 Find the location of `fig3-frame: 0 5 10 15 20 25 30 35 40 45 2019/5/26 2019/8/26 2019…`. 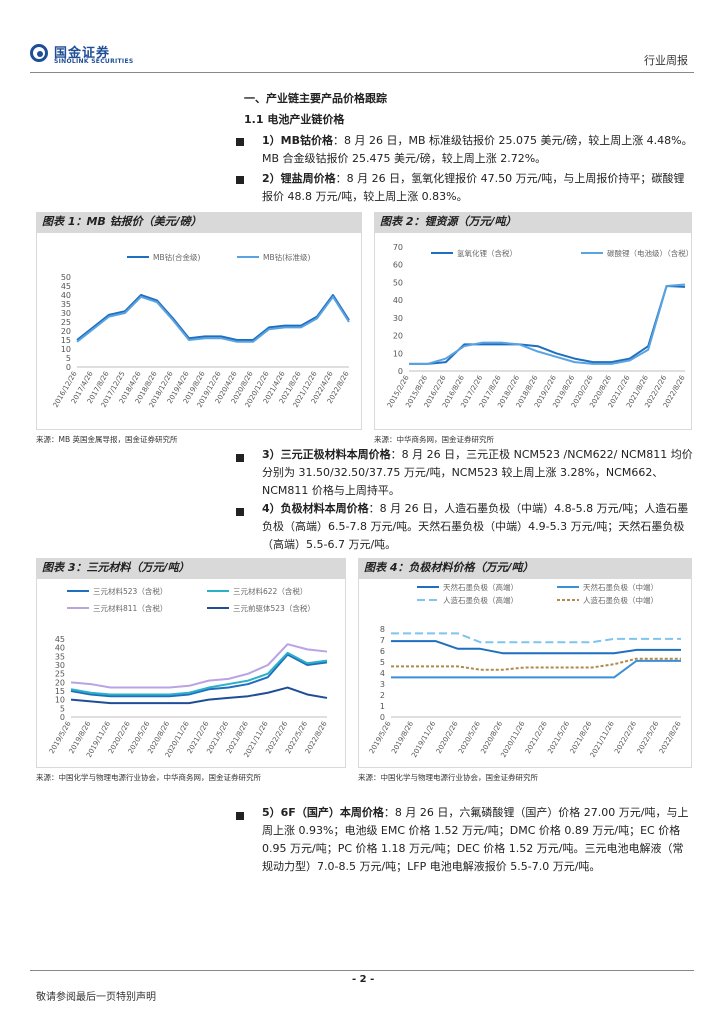

fig3-frame: 0 5 10 15 20 25 30 35 40 45 2019/5/26 2019/8/26 2019… is located at coordinates (191, 673).